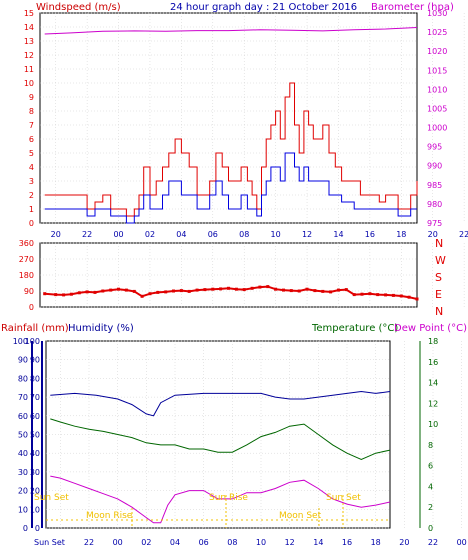 The image size is (468, 560). Describe the element at coordinates (31, 125) in the screenshot. I see `wind-y-tick-label: 7` at that location.